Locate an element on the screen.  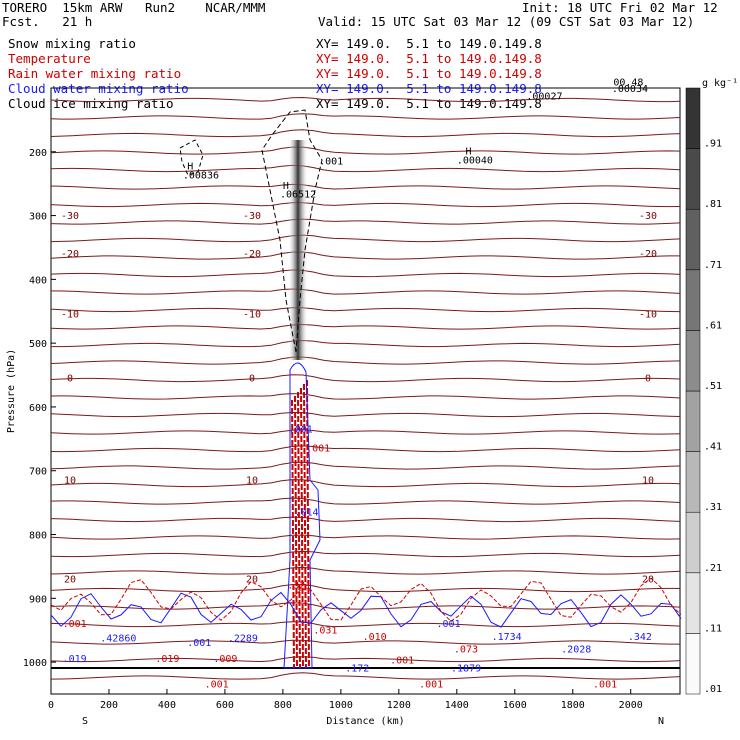
colorbar-tick: .71 is located at coordinates (713, 265).